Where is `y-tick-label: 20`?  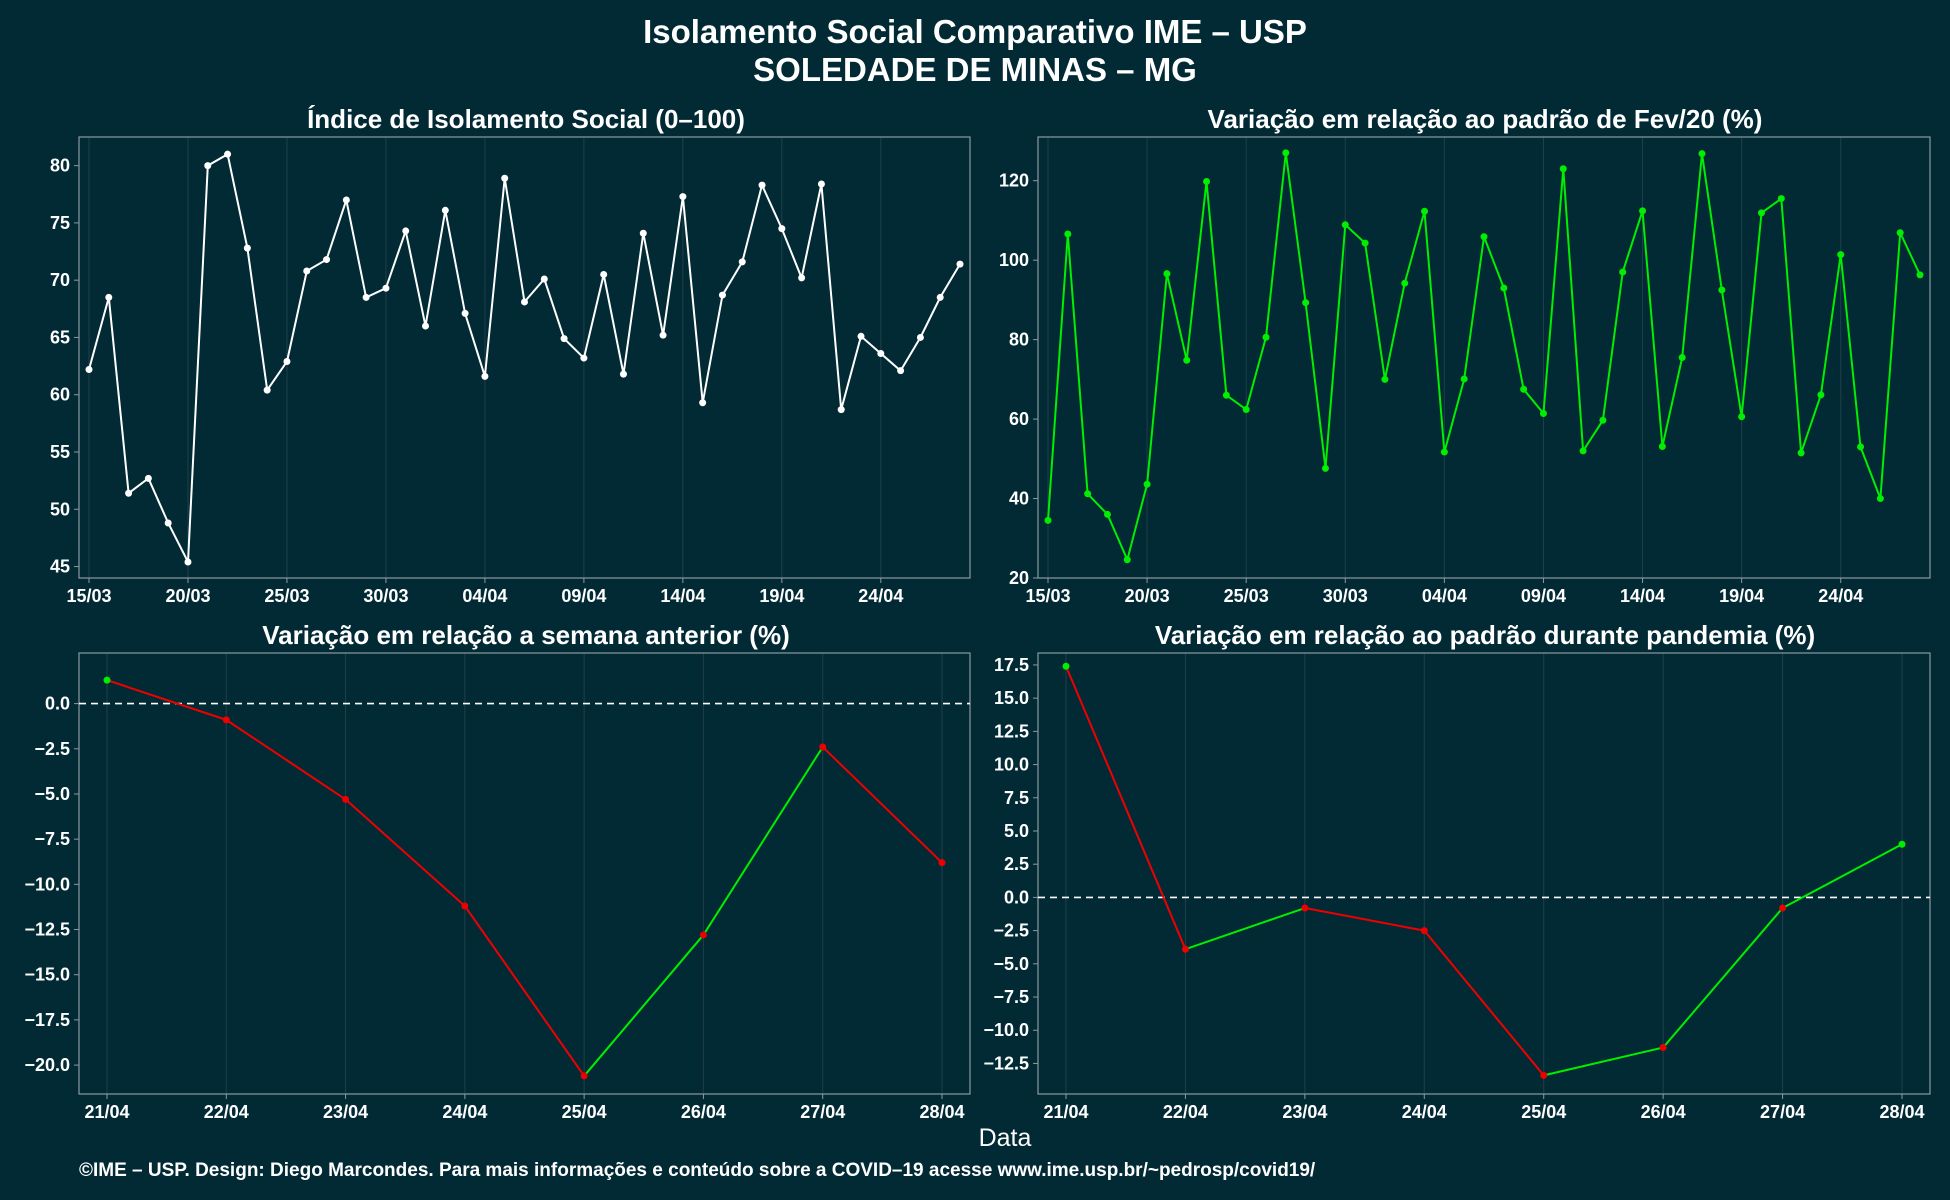
y-tick-label: 20 is located at coordinates (1019, 578).